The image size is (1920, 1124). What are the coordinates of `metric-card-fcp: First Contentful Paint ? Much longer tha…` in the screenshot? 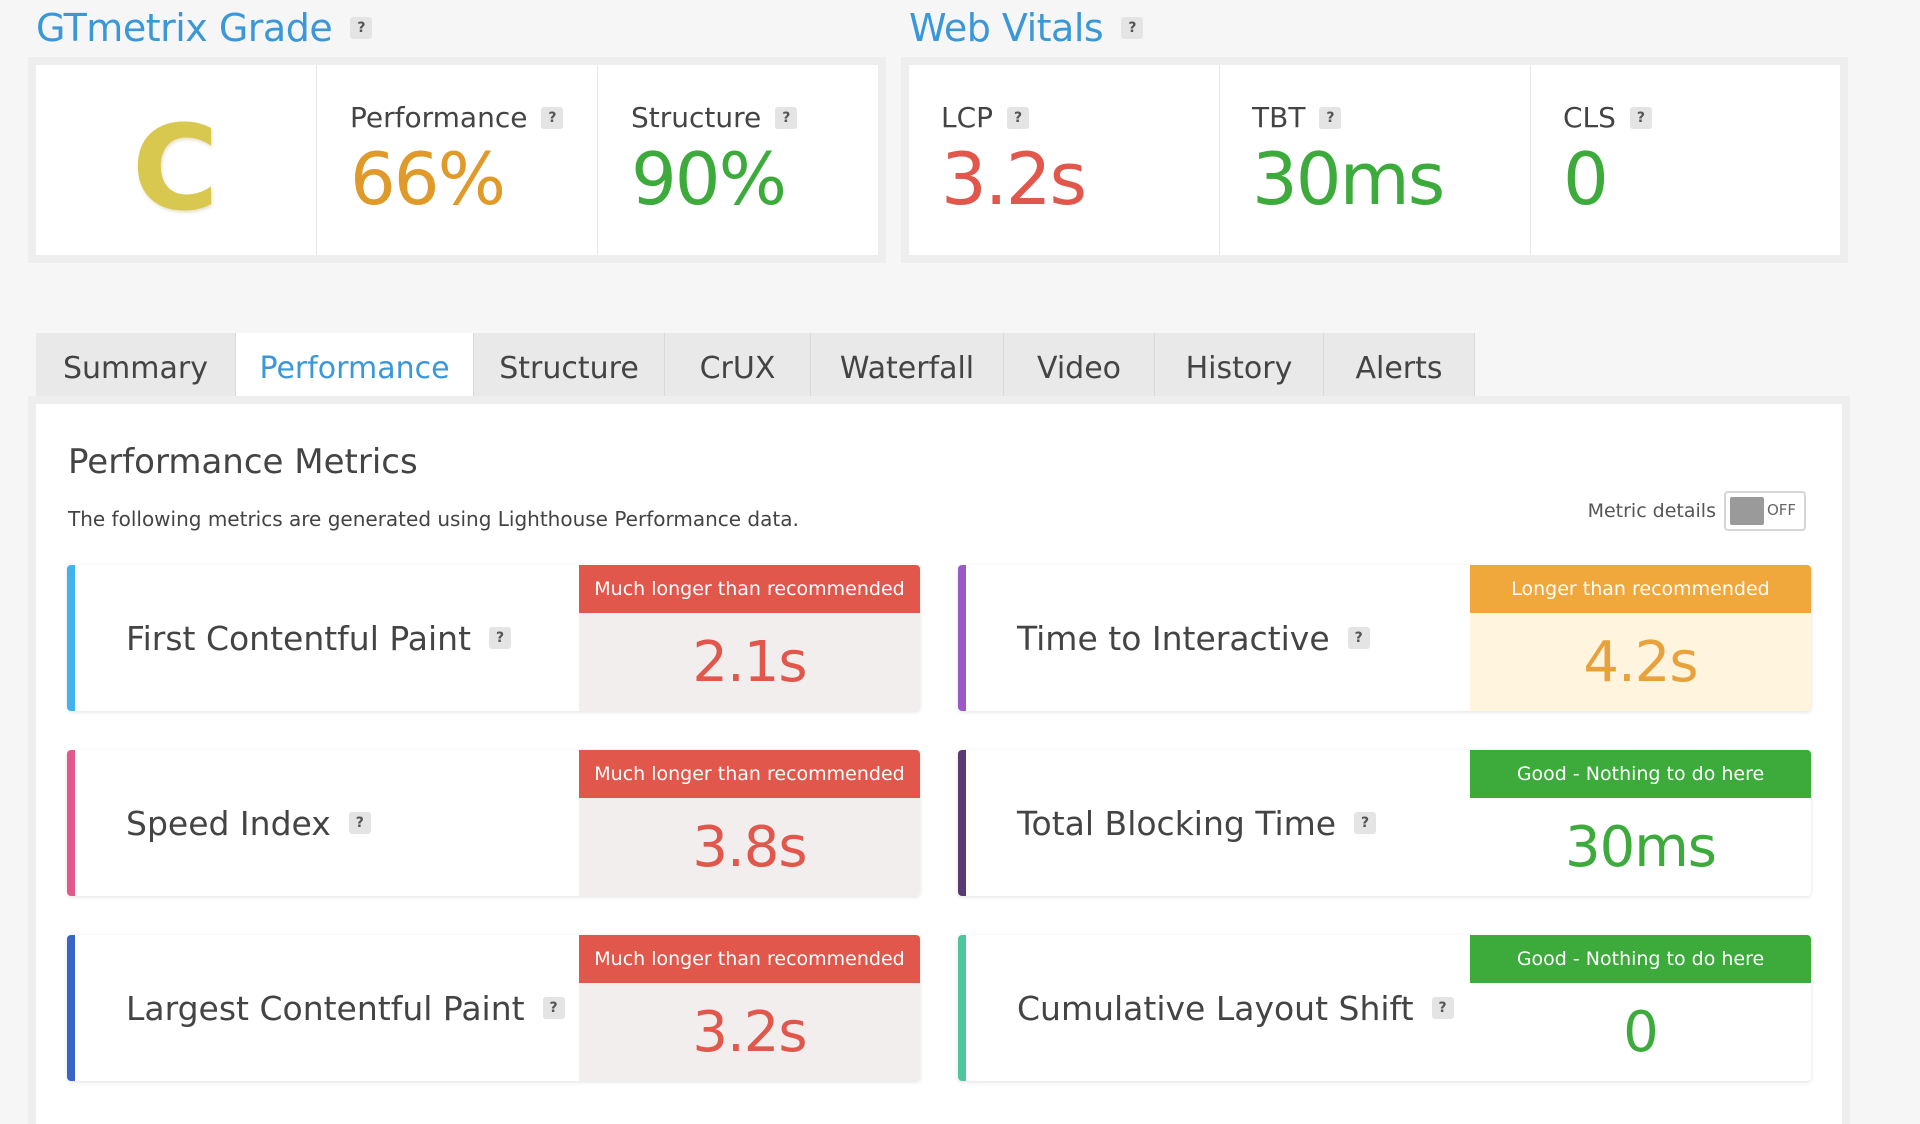 It's located at (493, 638).